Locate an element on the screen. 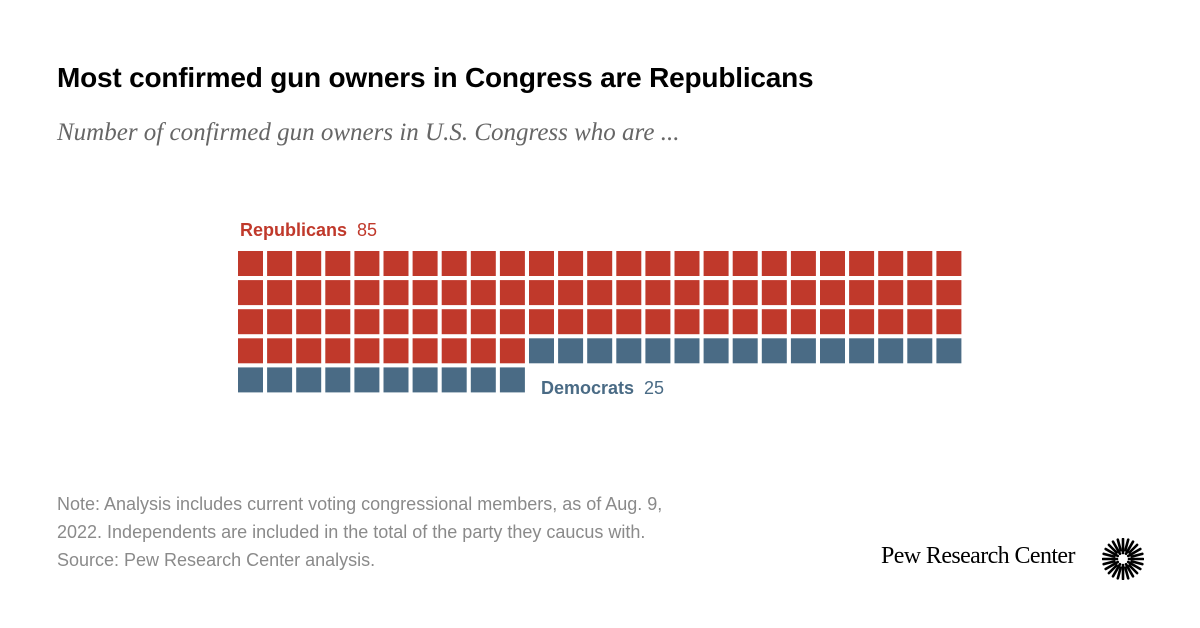 This screenshot has height=628, width=1200. waffle-cells is located at coordinates (600, 322).